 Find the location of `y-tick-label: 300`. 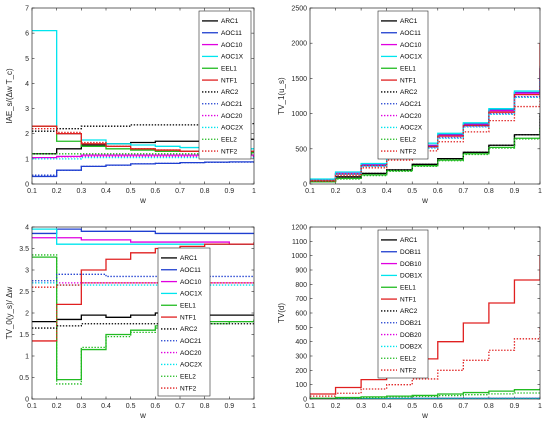

y-tick-label: 300 is located at coordinates (301, 357).